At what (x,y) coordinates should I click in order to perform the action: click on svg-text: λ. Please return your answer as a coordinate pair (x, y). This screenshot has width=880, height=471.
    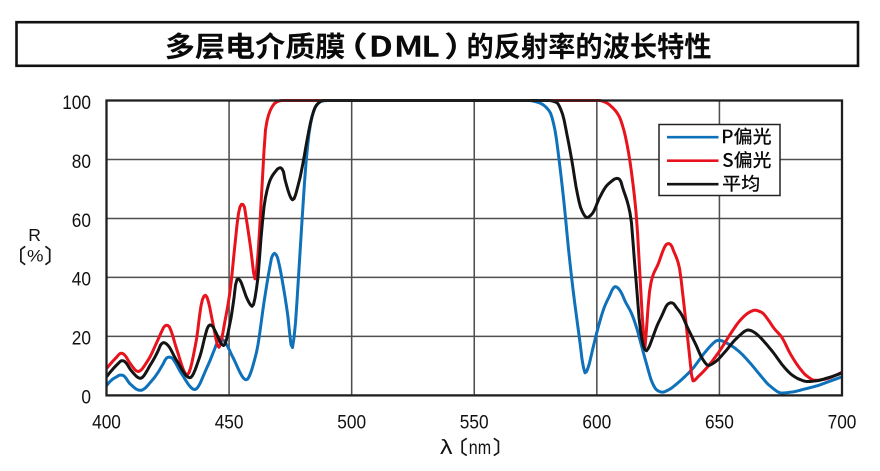
    Looking at the image, I should click on (446, 447).